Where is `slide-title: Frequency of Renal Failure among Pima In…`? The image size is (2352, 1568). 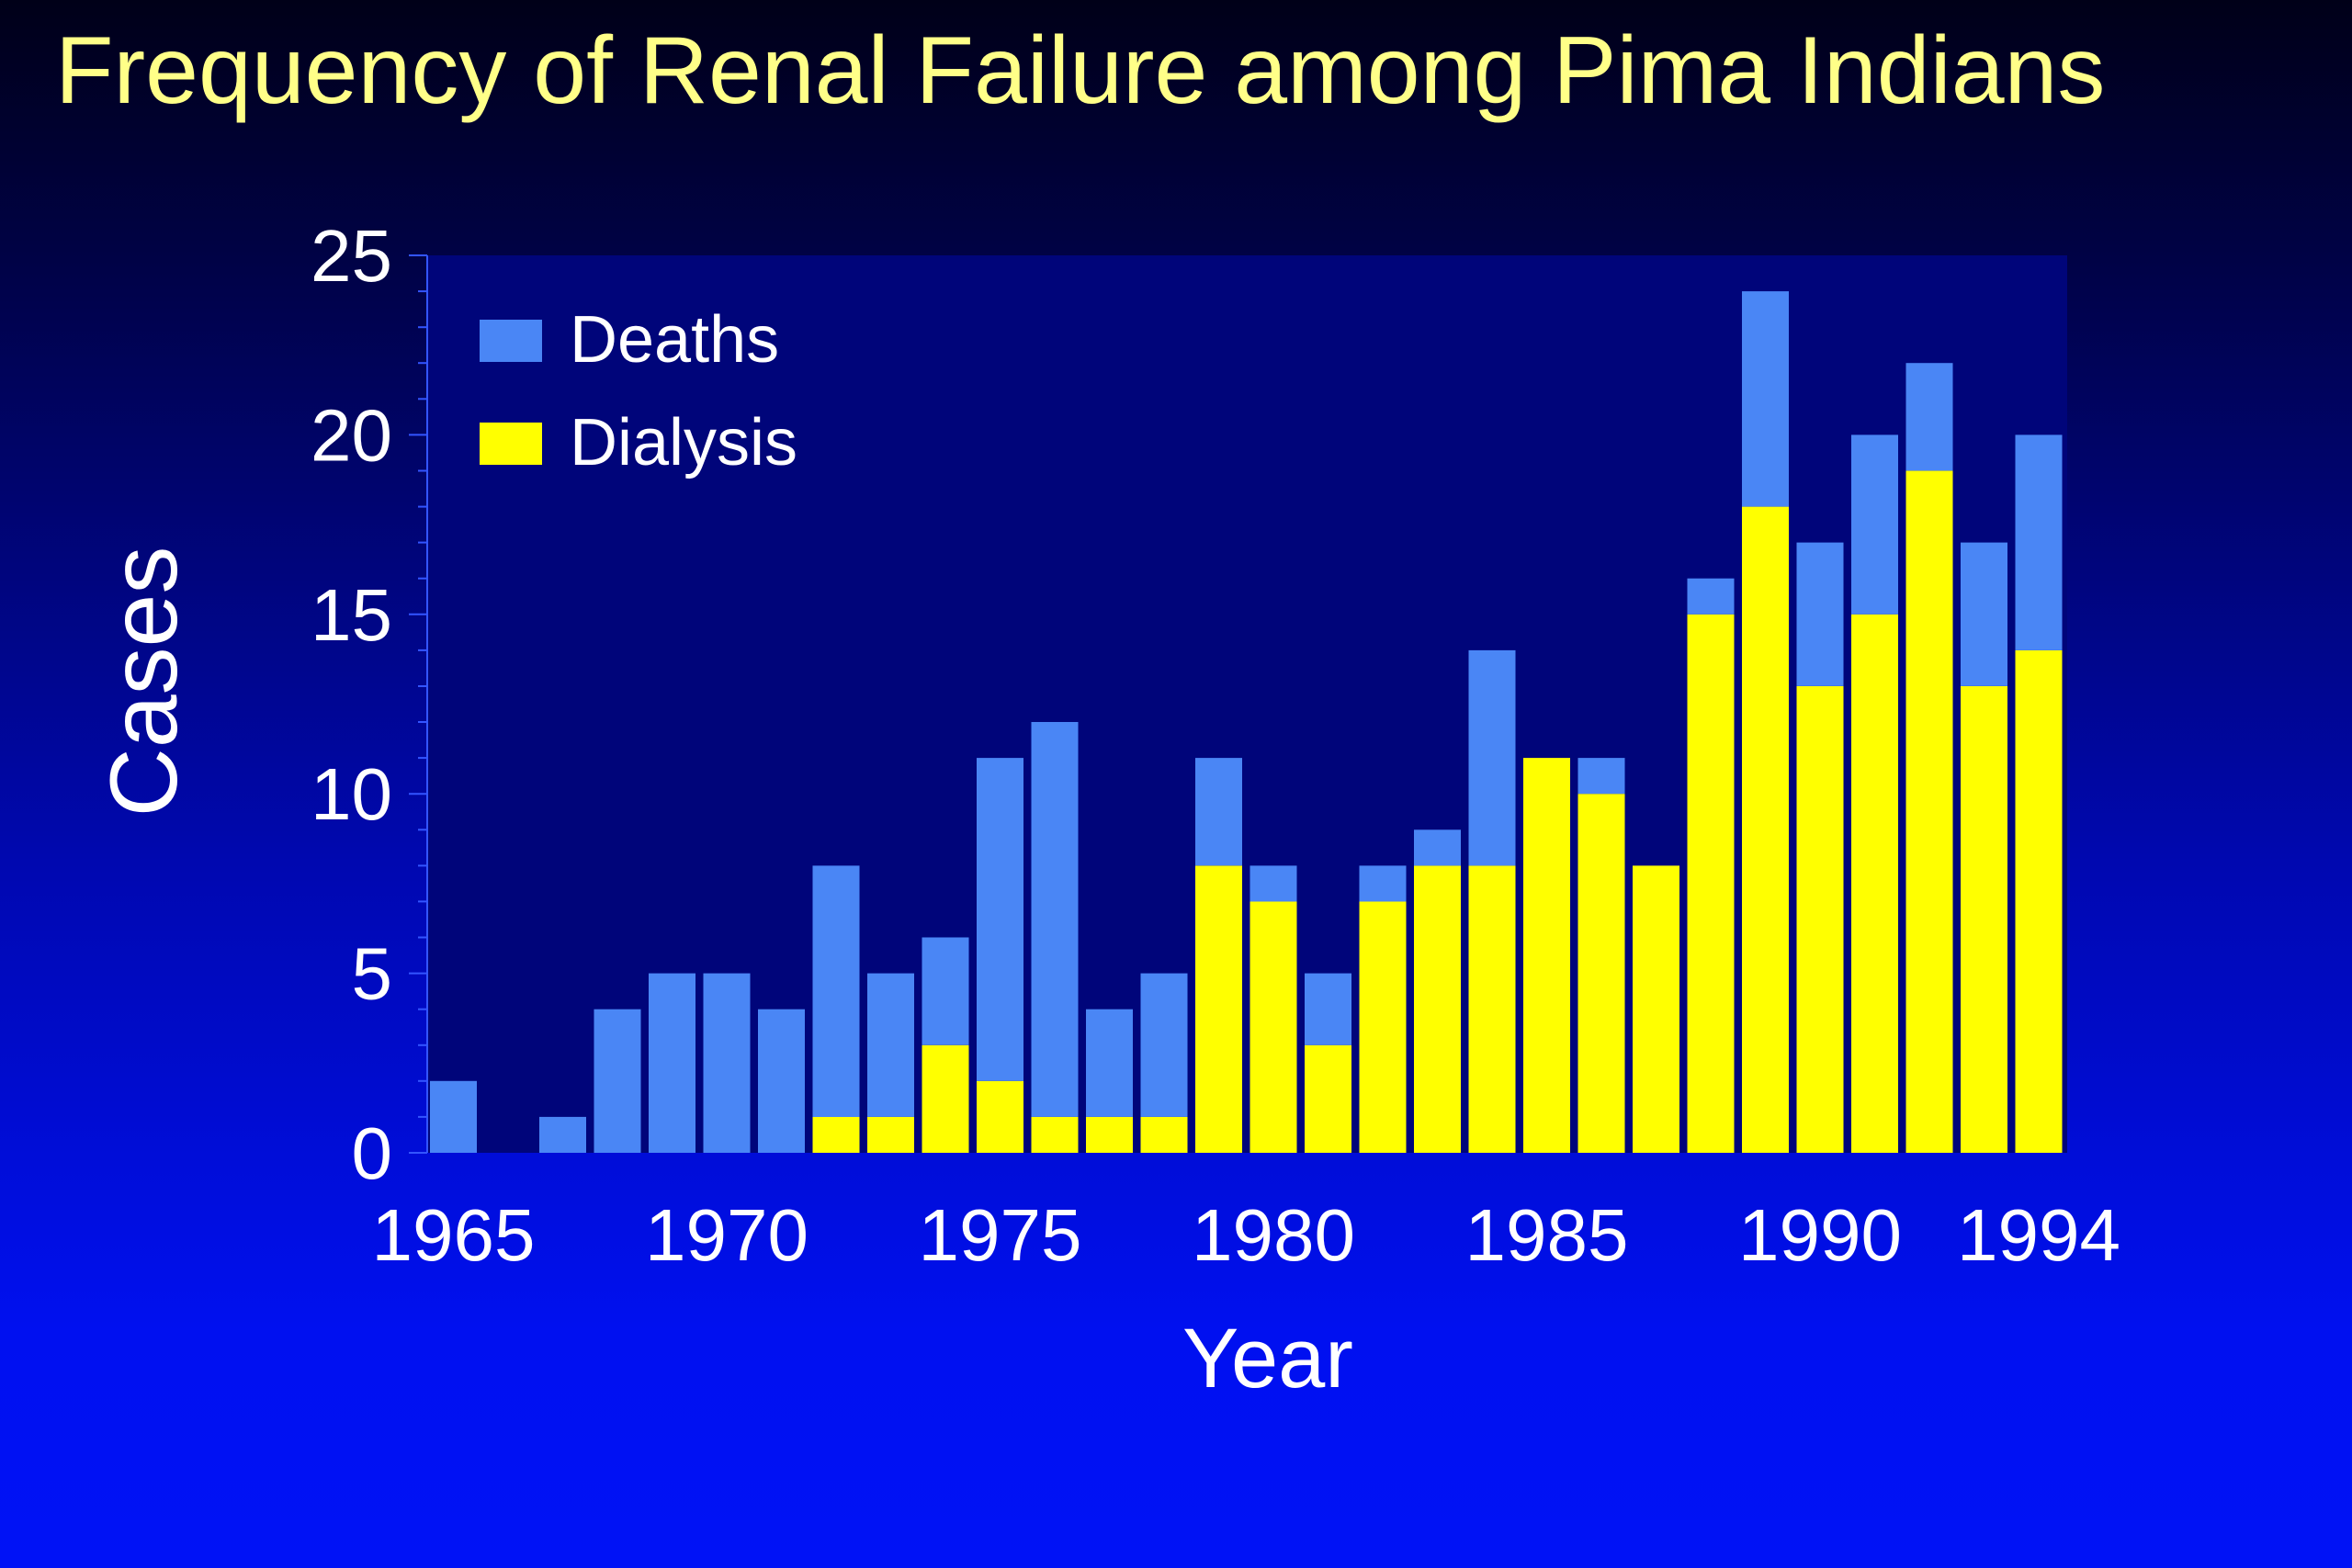 slide-title: Frequency of Renal Failure among Pima In… is located at coordinates (1081, 70).